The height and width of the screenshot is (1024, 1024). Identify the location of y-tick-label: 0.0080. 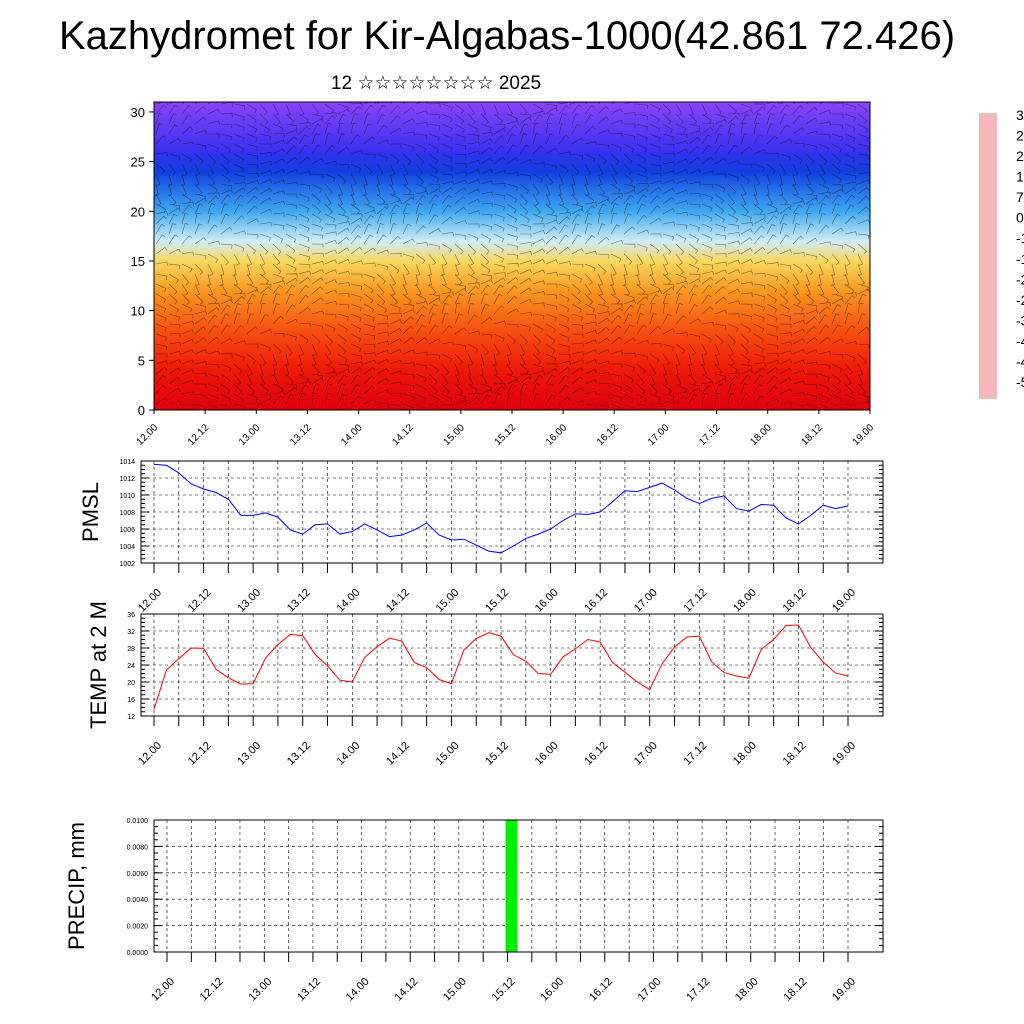
(138, 847).